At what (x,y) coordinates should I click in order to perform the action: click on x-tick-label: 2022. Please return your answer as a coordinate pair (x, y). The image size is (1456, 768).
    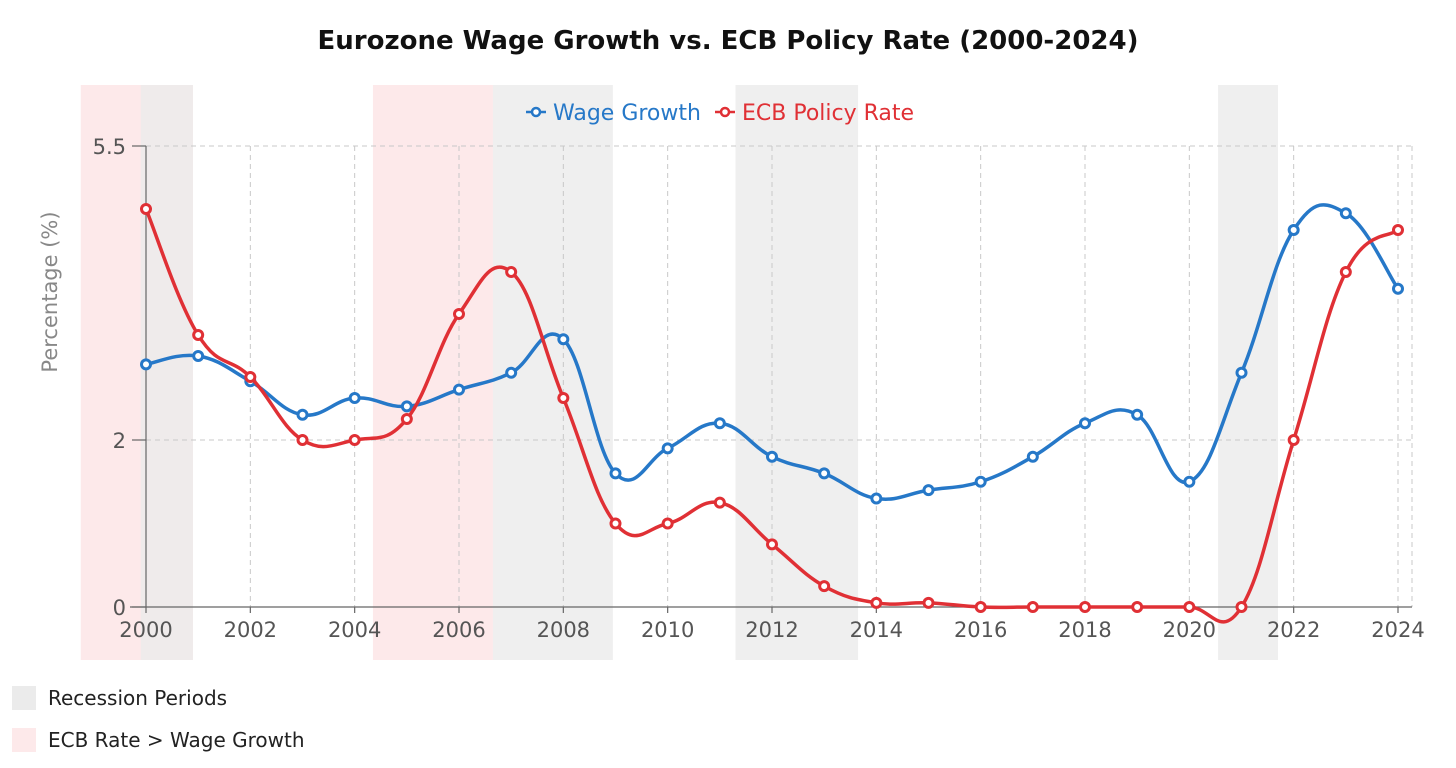
    Looking at the image, I should click on (1293, 630).